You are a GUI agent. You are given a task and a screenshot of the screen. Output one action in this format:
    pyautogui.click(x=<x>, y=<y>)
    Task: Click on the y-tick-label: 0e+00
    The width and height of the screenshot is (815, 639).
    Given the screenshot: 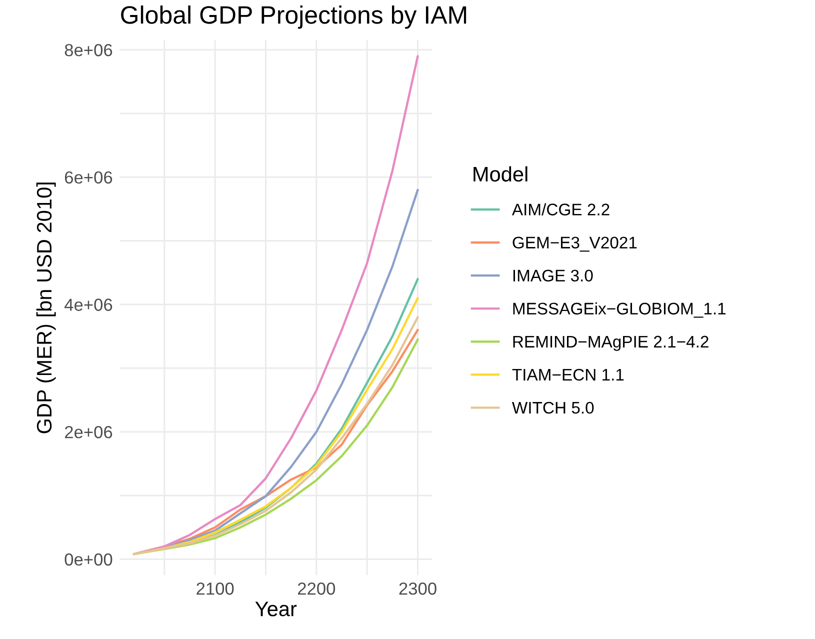 What is the action you would take?
    pyautogui.click(x=88, y=559)
    